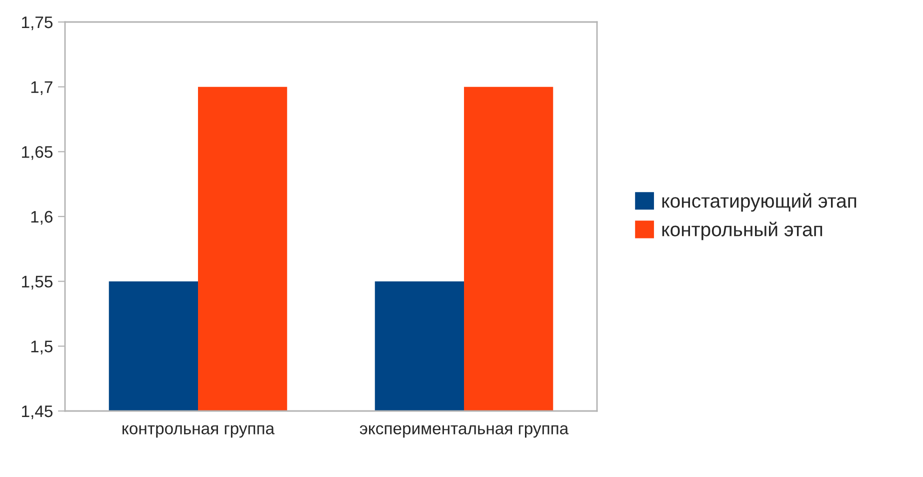 The width and height of the screenshot is (923, 477). What do you see at coordinates (464, 431) in the screenshot?
I see `x-tick-label: экспериментальная группа` at bounding box center [464, 431].